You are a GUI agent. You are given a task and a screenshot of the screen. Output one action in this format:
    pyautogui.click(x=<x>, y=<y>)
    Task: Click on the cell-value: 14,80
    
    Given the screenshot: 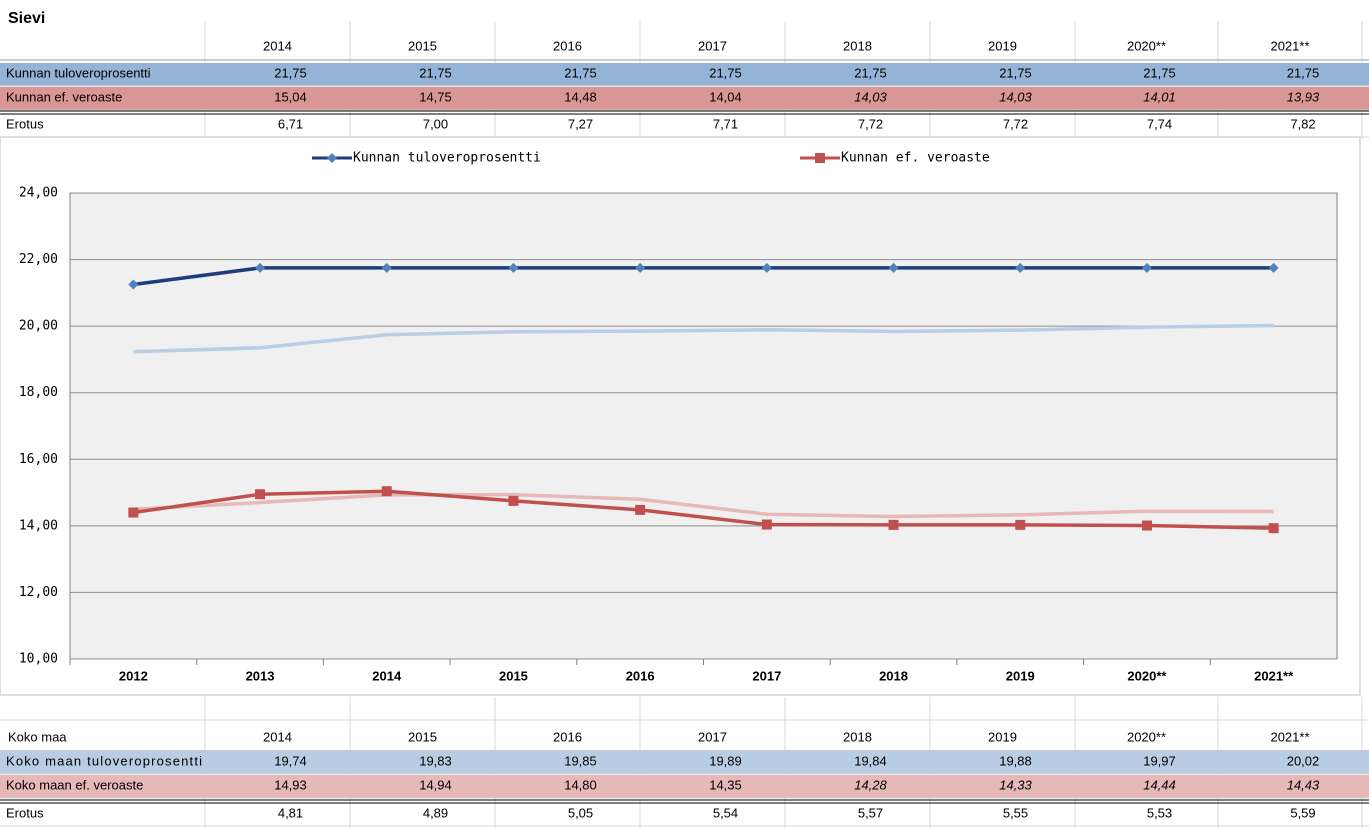 What is the action you would take?
    pyautogui.click(x=580, y=784)
    